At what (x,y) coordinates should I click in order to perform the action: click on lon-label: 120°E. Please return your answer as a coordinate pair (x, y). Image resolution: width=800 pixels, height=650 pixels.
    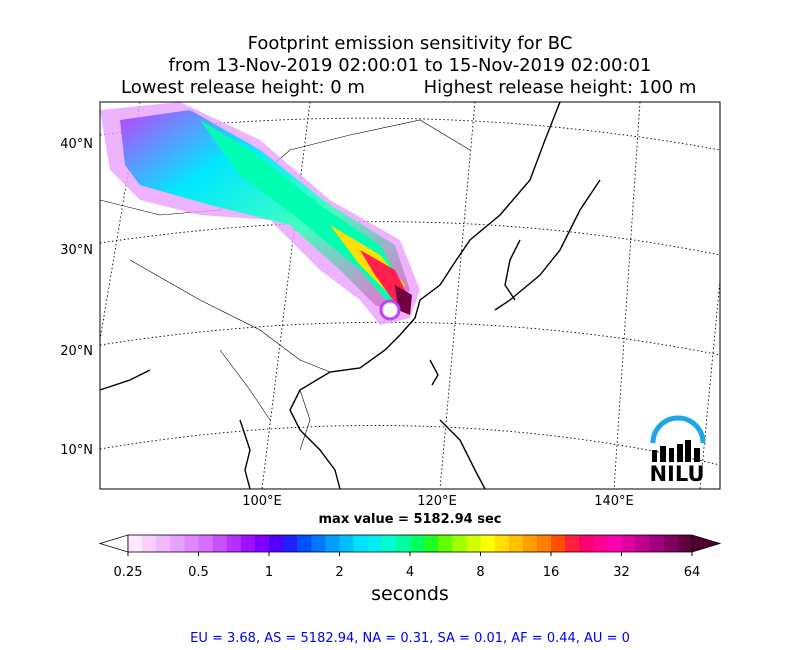
    Looking at the image, I should click on (437, 501).